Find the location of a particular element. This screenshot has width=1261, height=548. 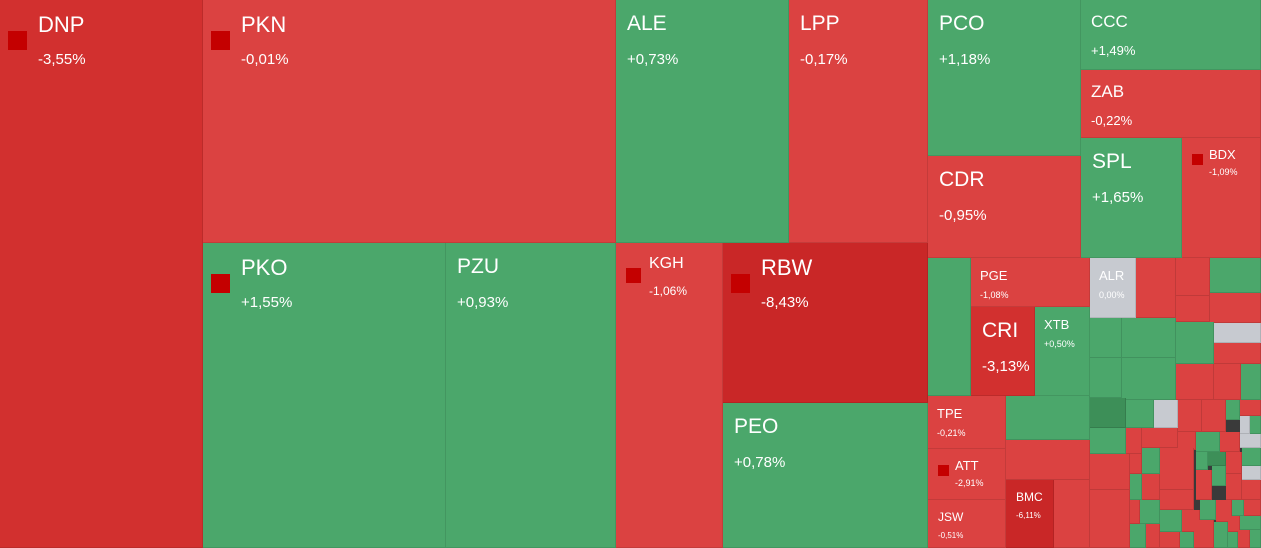

tile-rbw: RBW -8,43% is located at coordinates (825, 323).